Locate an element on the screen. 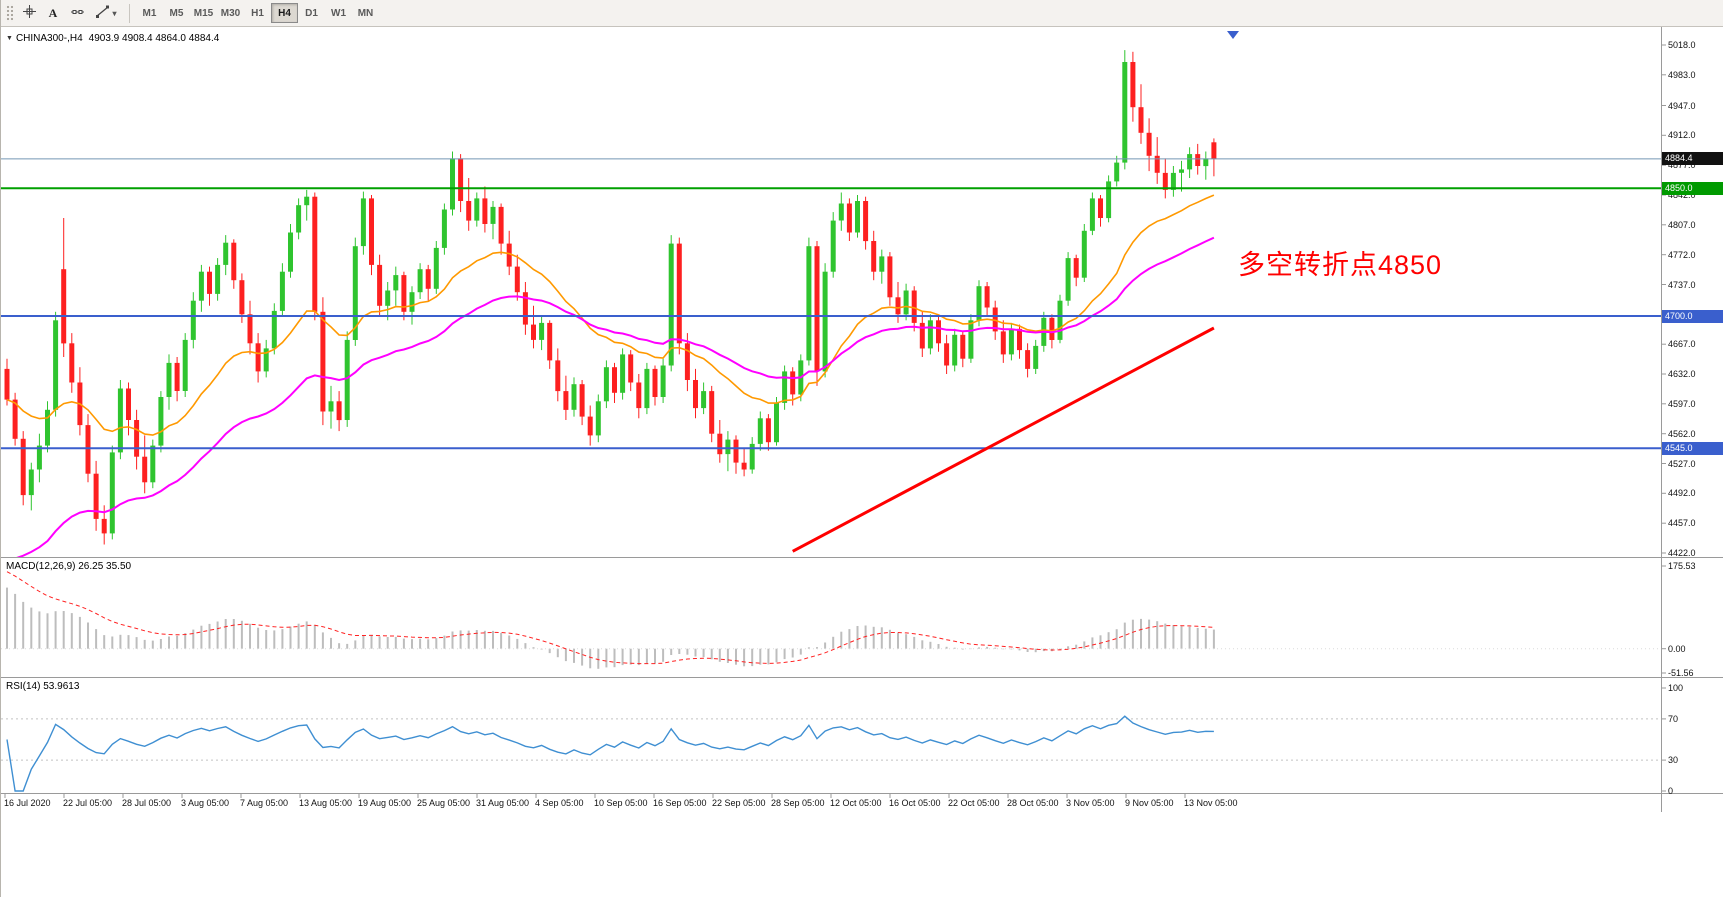  time-axis-label: 7 Aug 05:00 is located at coordinates (264, 803).